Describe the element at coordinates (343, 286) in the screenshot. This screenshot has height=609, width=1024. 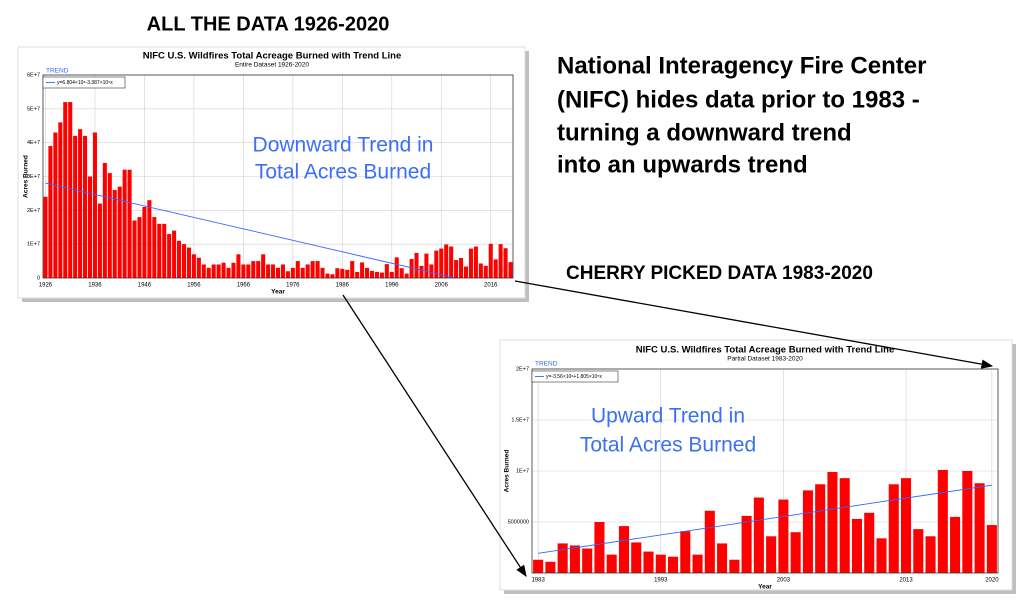
I see `x-tick-label: 1986` at that location.